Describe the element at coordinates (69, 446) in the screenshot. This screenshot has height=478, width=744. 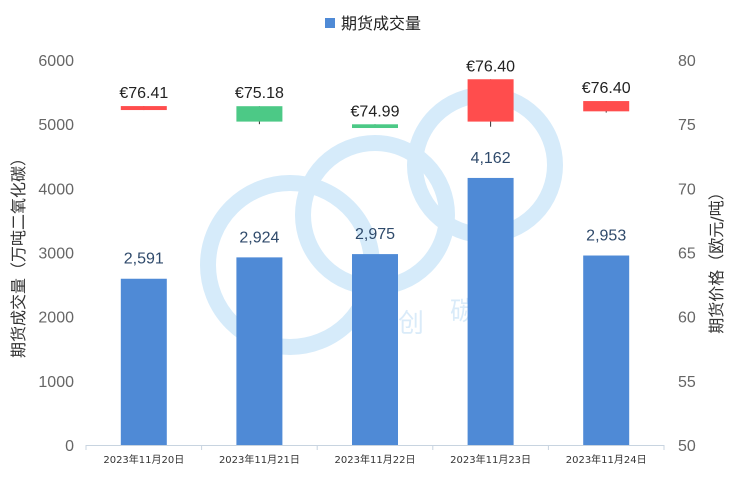
I see `y-left-tick-label: 0` at that location.